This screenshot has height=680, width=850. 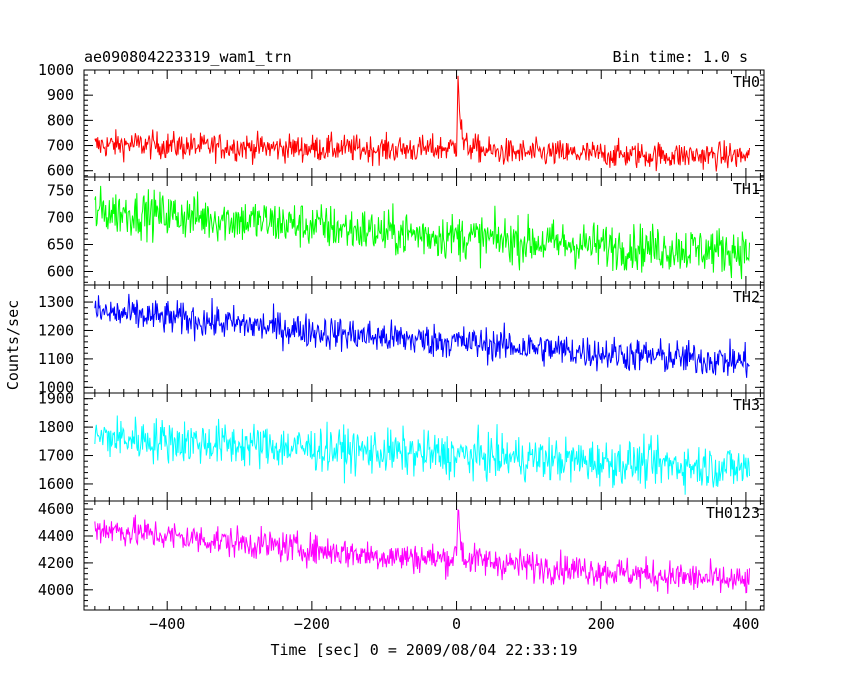 What do you see at coordinates (60, 120) in the screenshot?
I see `y-tick-label: 800` at bounding box center [60, 120].